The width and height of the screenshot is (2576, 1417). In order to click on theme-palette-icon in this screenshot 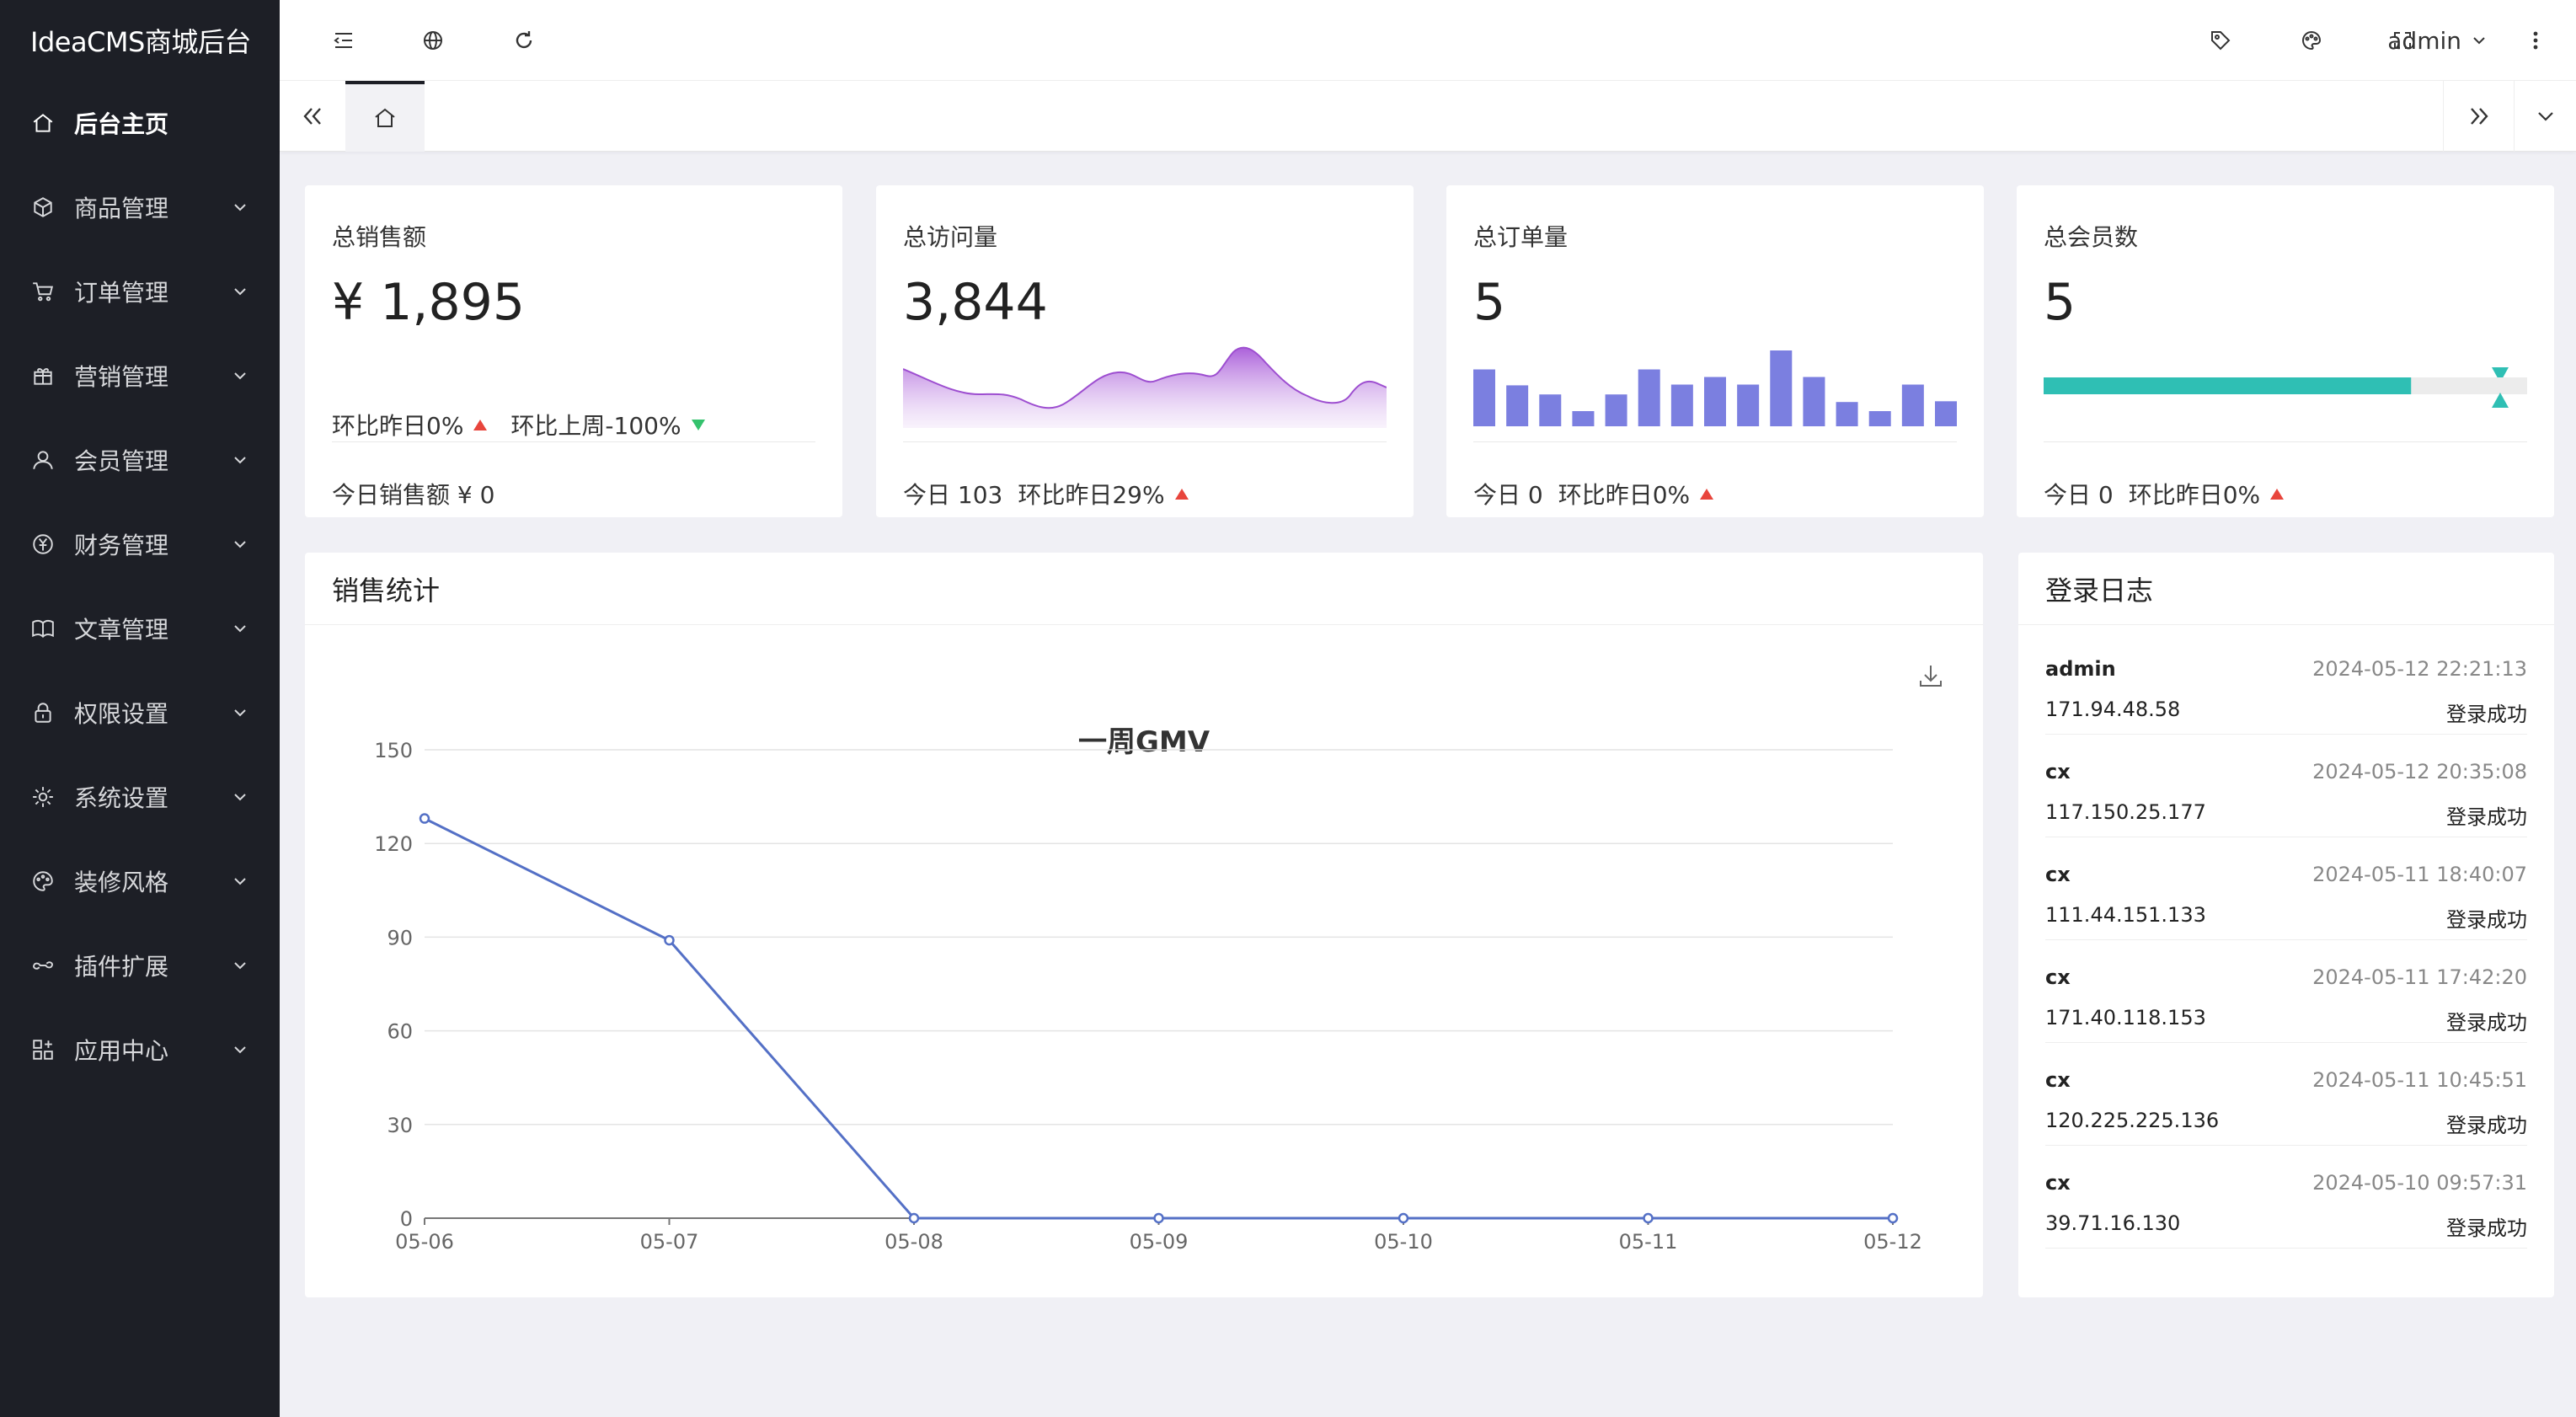, I will do `click(2311, 41)`.